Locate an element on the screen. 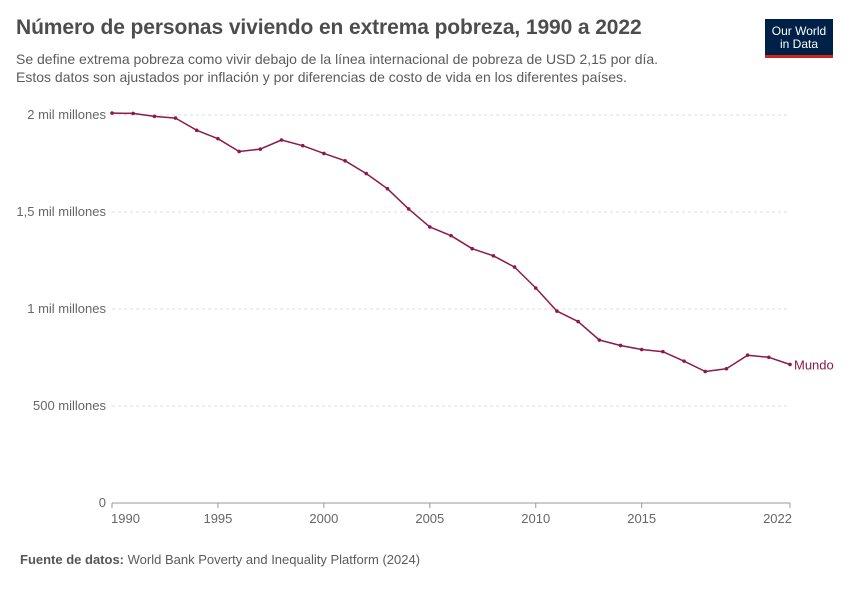 The image size is (850, 600). y-tick-label: 500 millones is located at coordinates (69, 405).